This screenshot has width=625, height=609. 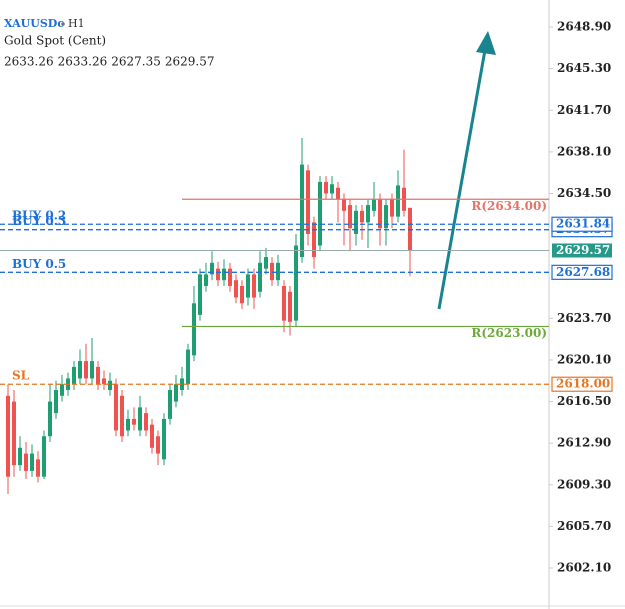 I want to click on y-tick-label: 2634.50, so click(x=584, y=193).